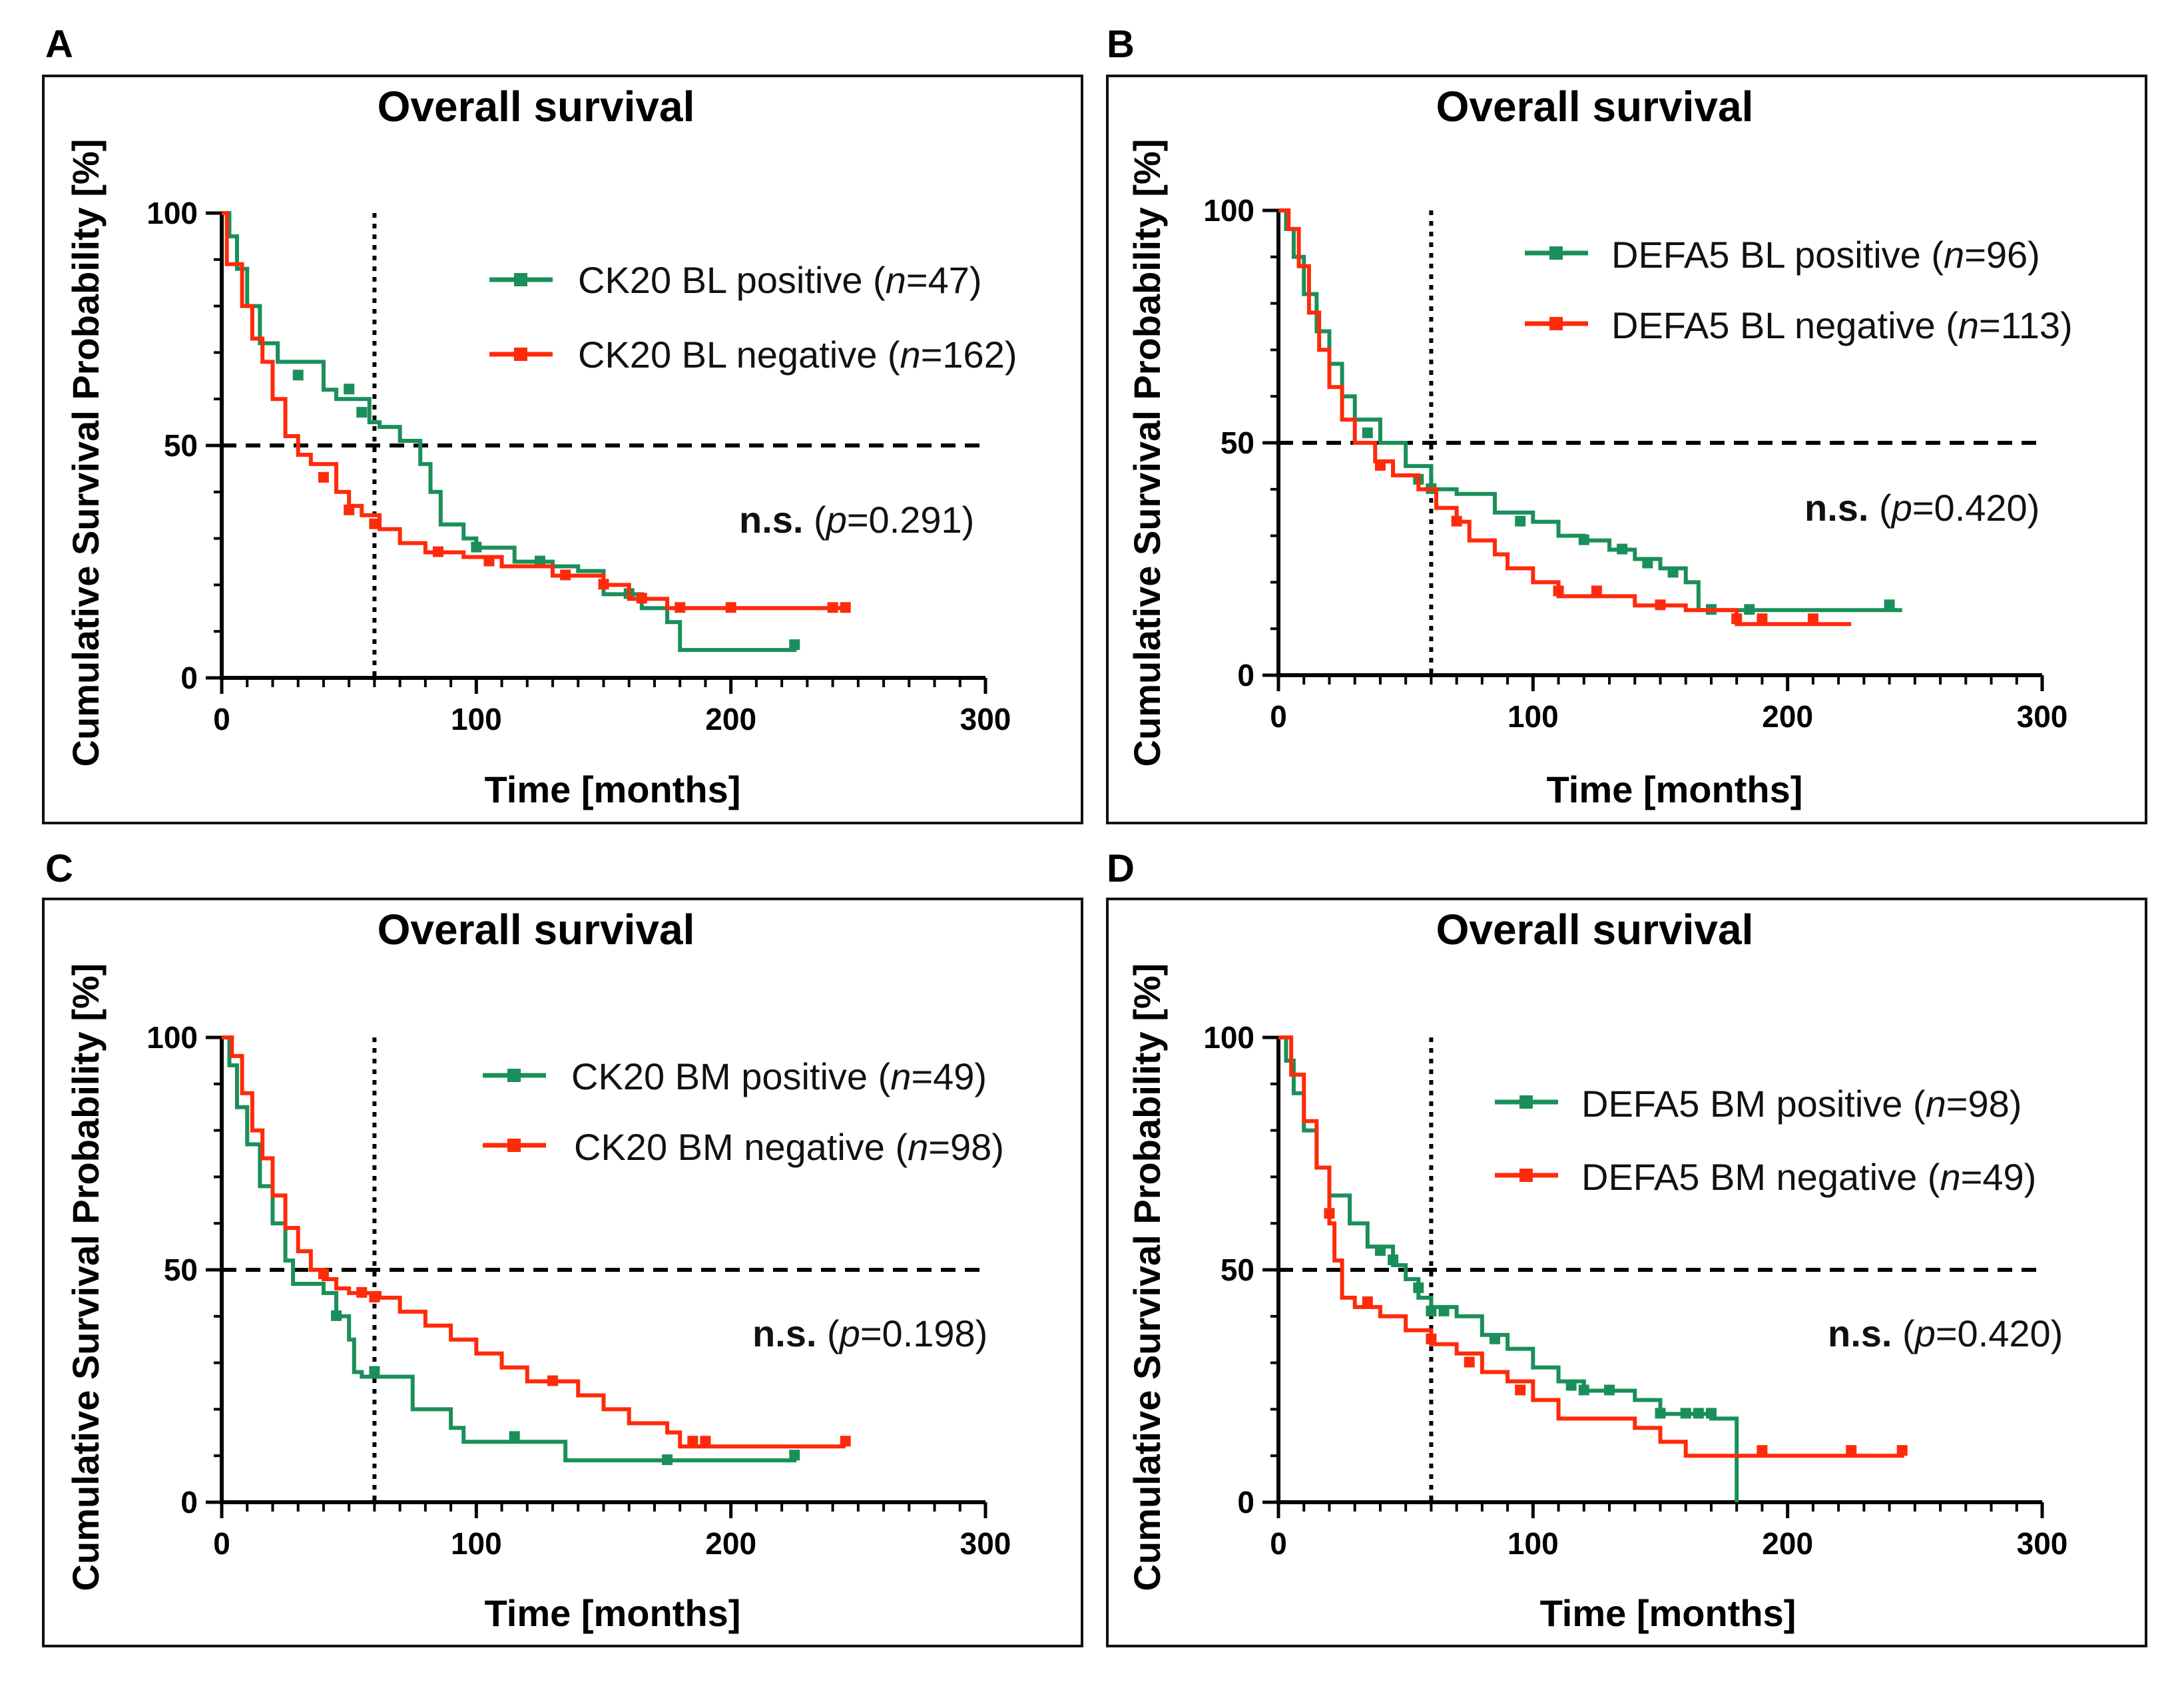  What do you see at coordinates (1121, 45) in the screenshot?
I see `panel-label-b: B` at bounding box center [1121, 45].